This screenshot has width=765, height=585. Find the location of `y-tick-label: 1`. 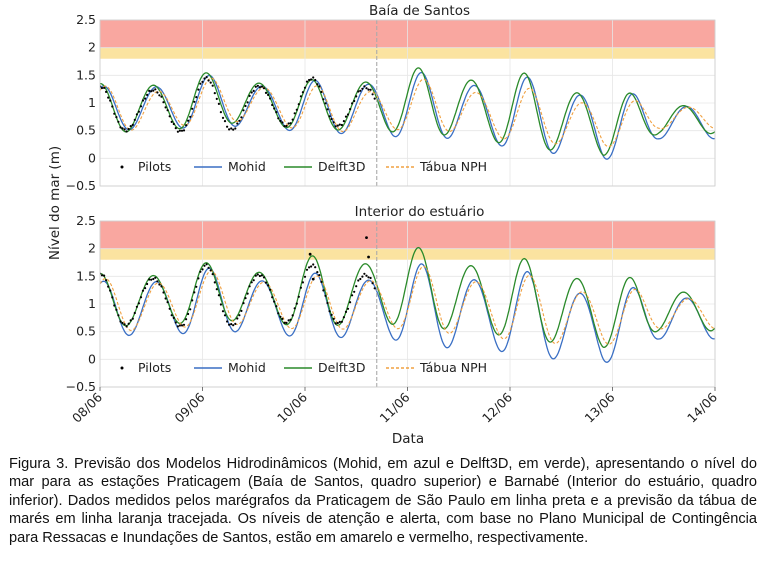

y-tick-label: 1 is located at coordinates (92, 303).